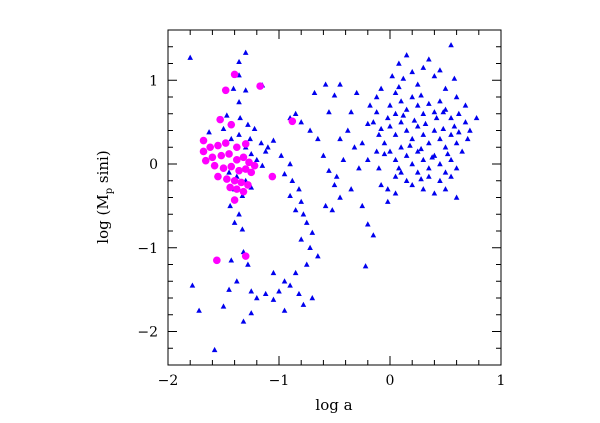 The height and width of the screenshot is (423, 600). I want to click on y-axis-label: log (Mp sini), so click(104, 196).